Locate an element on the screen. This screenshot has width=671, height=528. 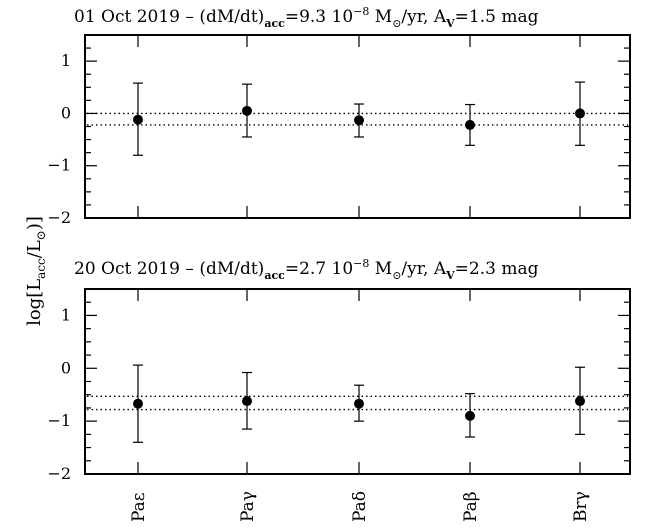
x-category-label: Paγ is located at coordinates (248, 506).